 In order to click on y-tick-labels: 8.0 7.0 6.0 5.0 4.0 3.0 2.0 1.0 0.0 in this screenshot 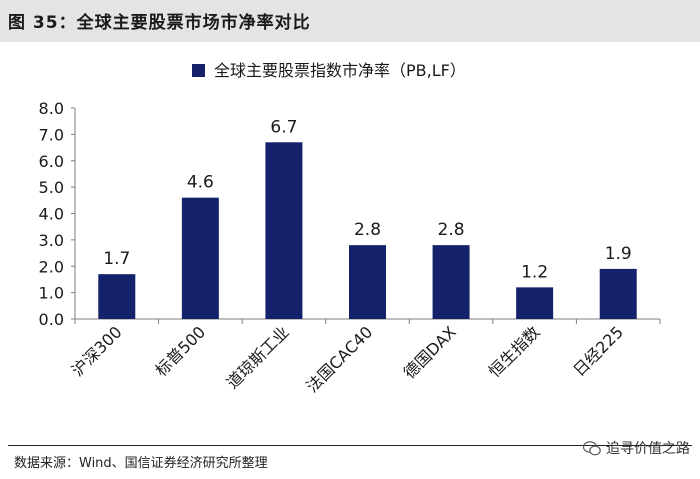, I will do `click(51, 214)`.